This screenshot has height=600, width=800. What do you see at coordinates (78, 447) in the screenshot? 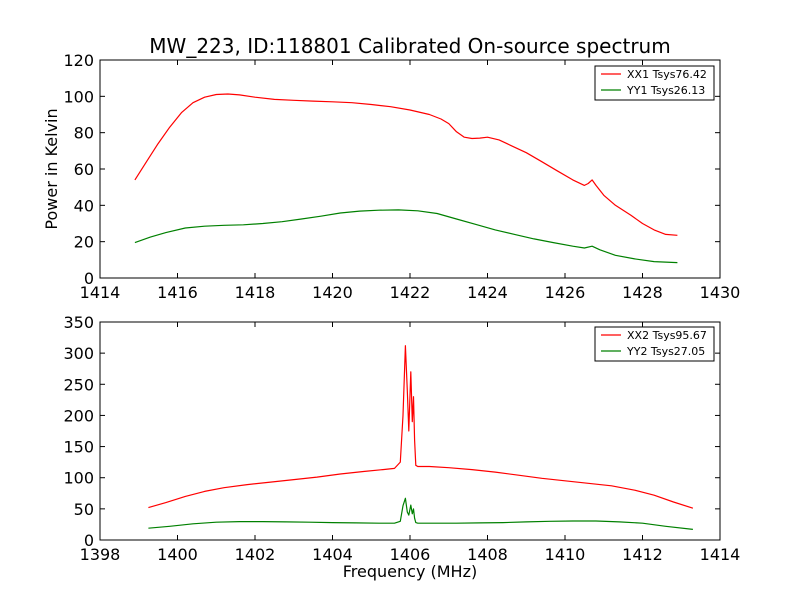
I see `y-tick-label: 150` at bounding box center [78, 447].